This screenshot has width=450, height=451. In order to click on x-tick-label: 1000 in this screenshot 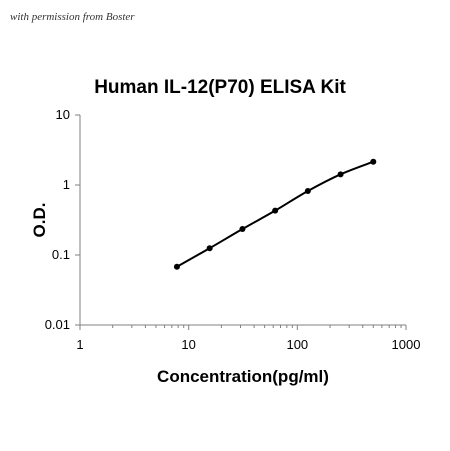, I will do `click(406, 344)`.